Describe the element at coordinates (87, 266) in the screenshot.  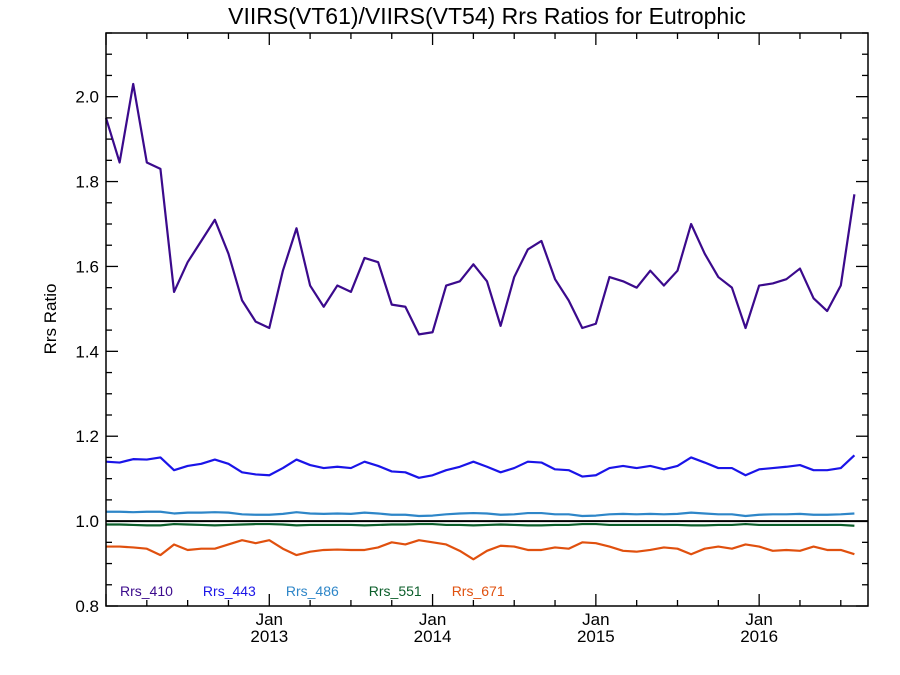
I see `y-tick-label: 1.6` at that location.